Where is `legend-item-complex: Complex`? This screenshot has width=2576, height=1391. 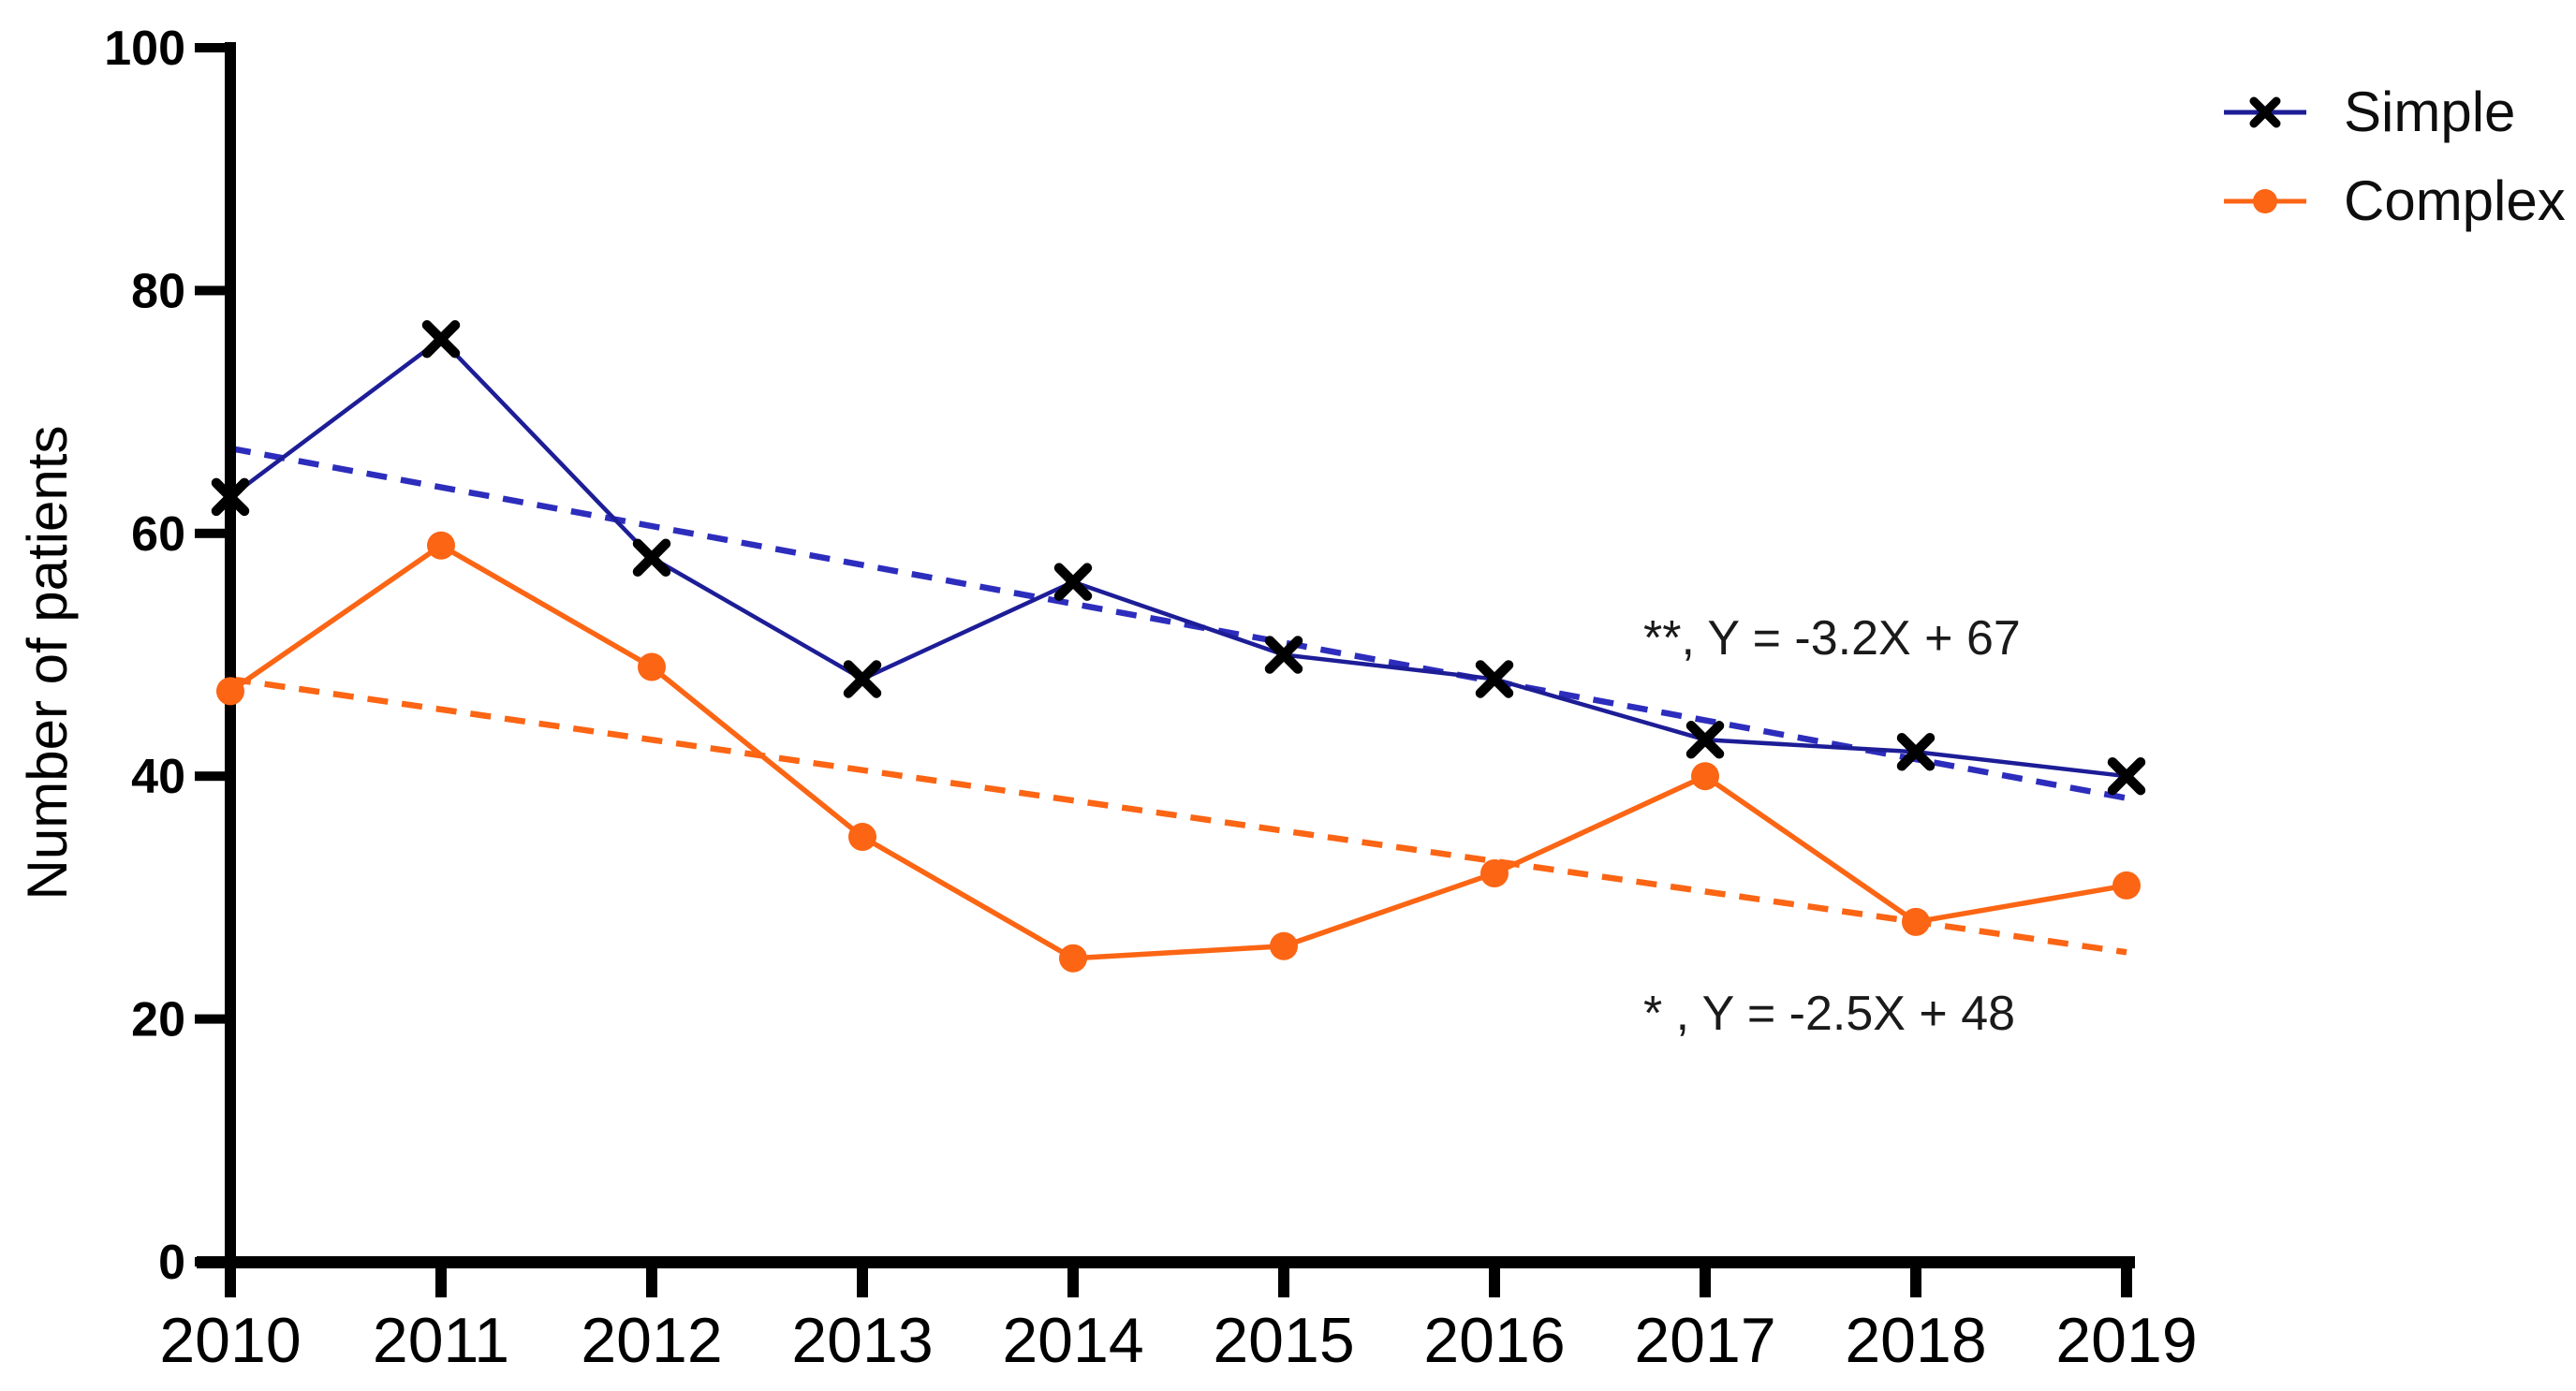 legend-item-complex: Complex is located at coordinates (2395, 200).